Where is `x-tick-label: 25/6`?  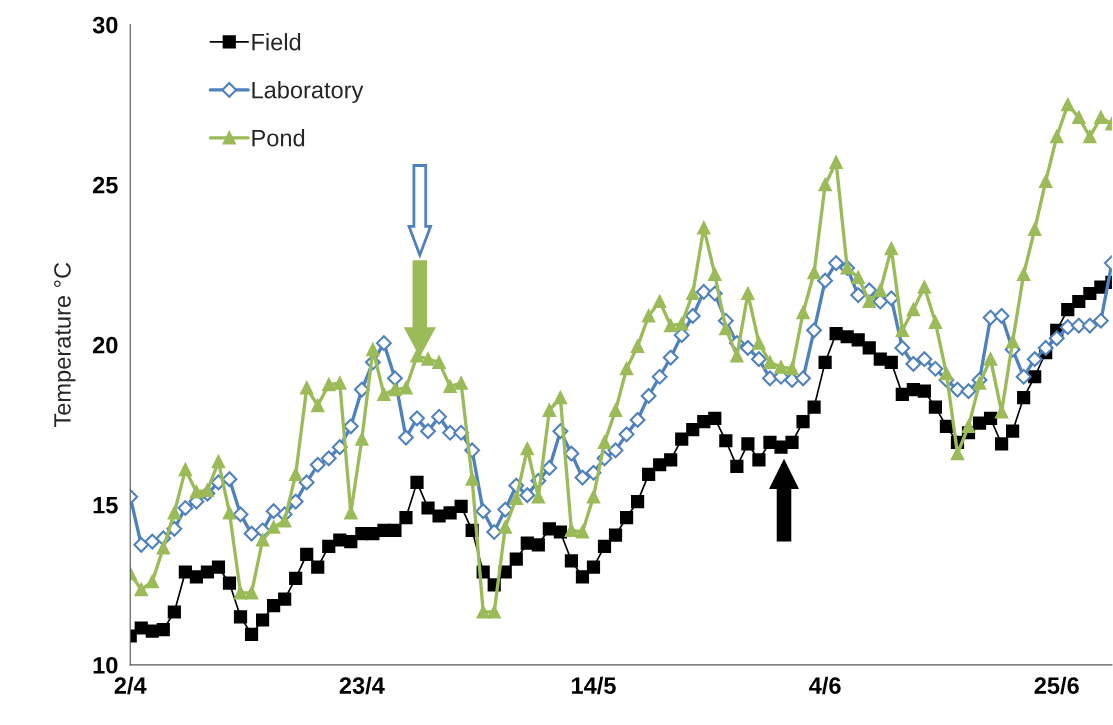 x-tick-label: 25/6 is located at coordinates (1056, 685).